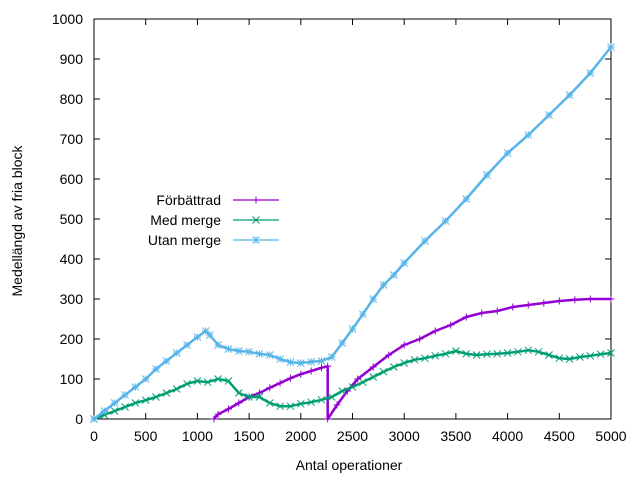  What do you see at coordinates (352, 436) in the screenshot?
I see `x-tick-label: 2500` at bounding box center [352, 436].